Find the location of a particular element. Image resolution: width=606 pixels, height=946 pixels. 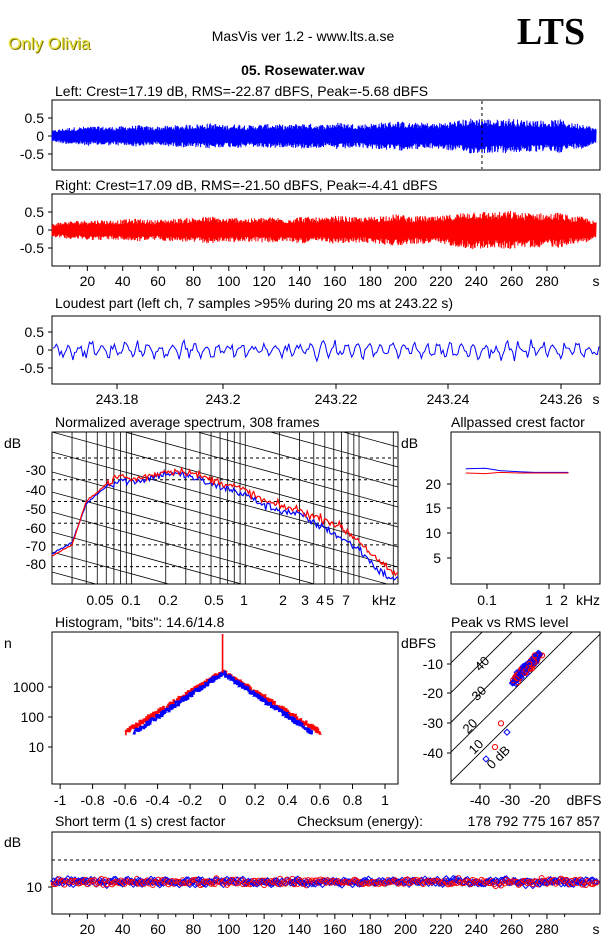

loudest-part-yaxis: 0.5 0 -0.5 is located at coordinates (36, 350).